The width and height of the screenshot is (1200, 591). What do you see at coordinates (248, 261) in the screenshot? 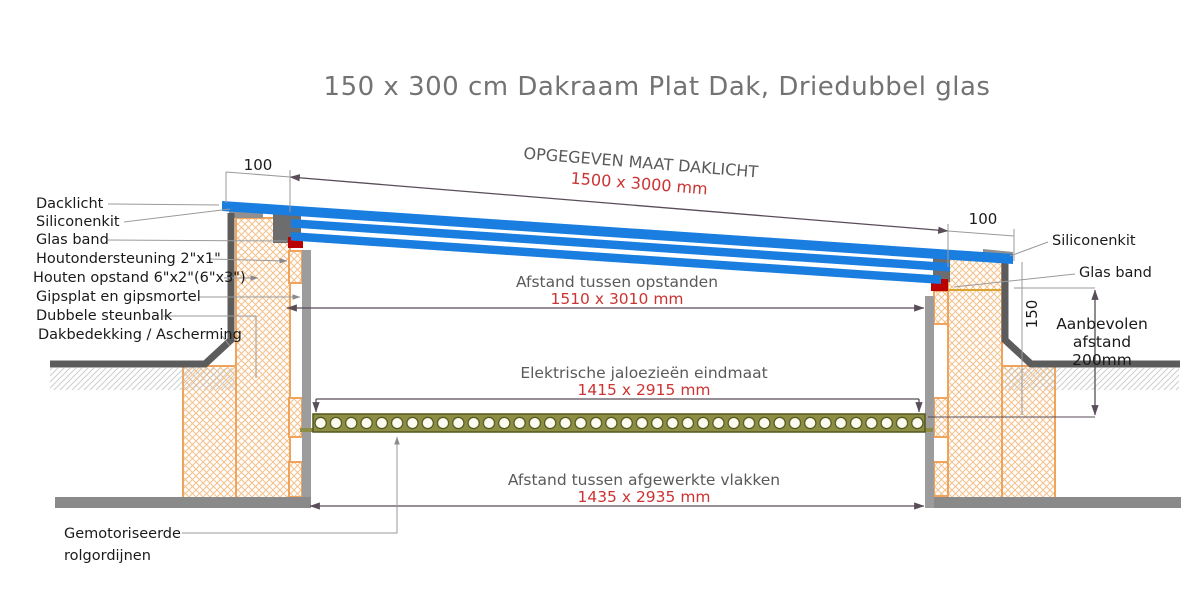
I see `leader-houtondersteuning` at bounding box center [248, 261].